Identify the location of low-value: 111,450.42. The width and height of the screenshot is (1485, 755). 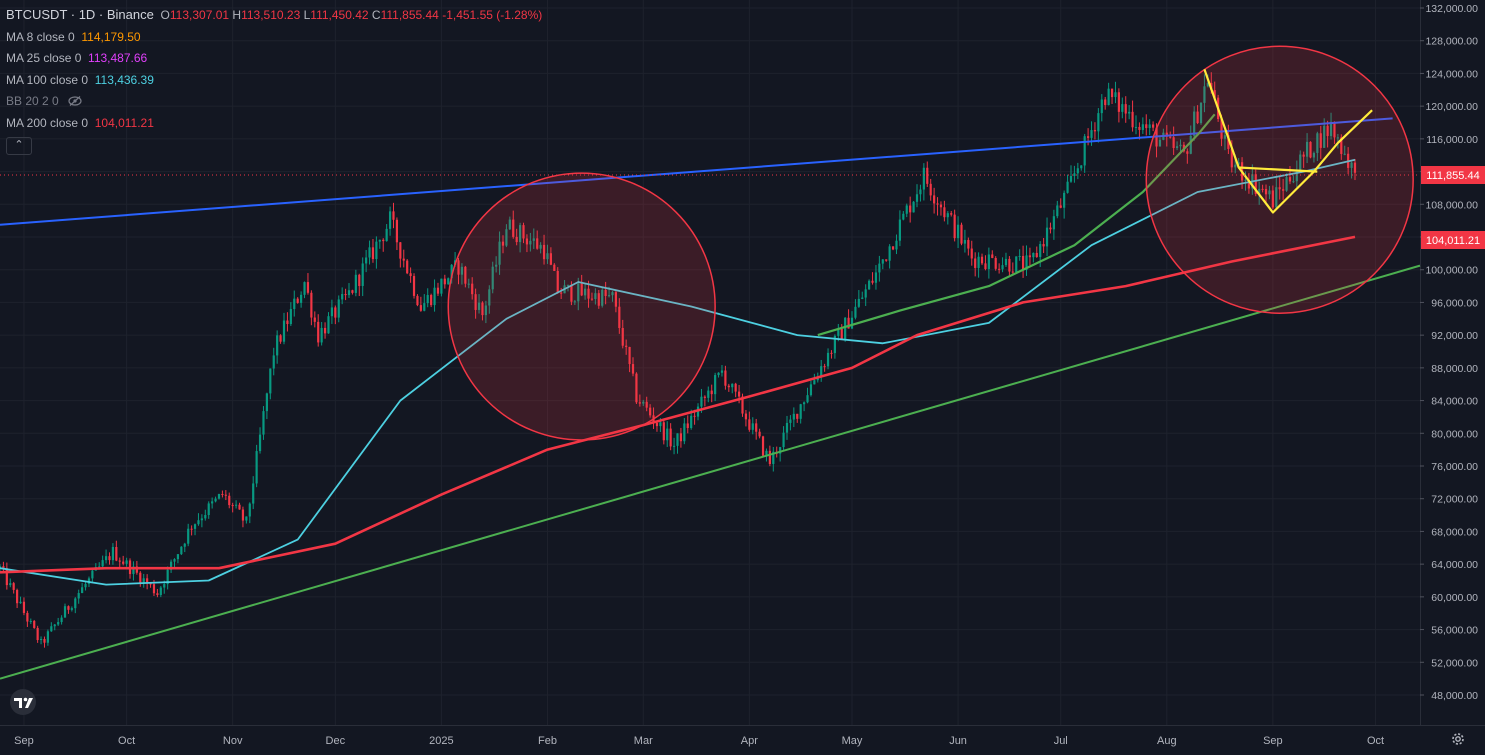
(339, 15).